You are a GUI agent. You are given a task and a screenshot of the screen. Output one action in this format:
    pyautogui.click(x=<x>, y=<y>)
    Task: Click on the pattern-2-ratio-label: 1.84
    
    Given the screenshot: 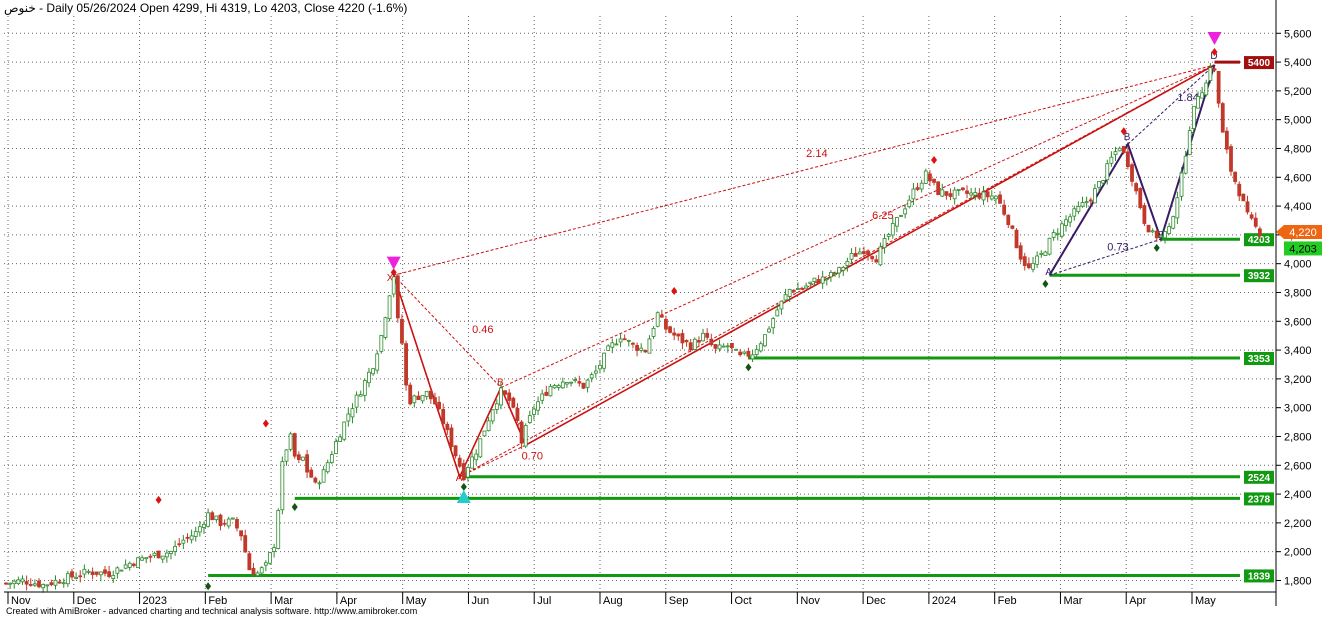 What is the action you would take?
    pyautogui.click(x=1187, y=98)
    